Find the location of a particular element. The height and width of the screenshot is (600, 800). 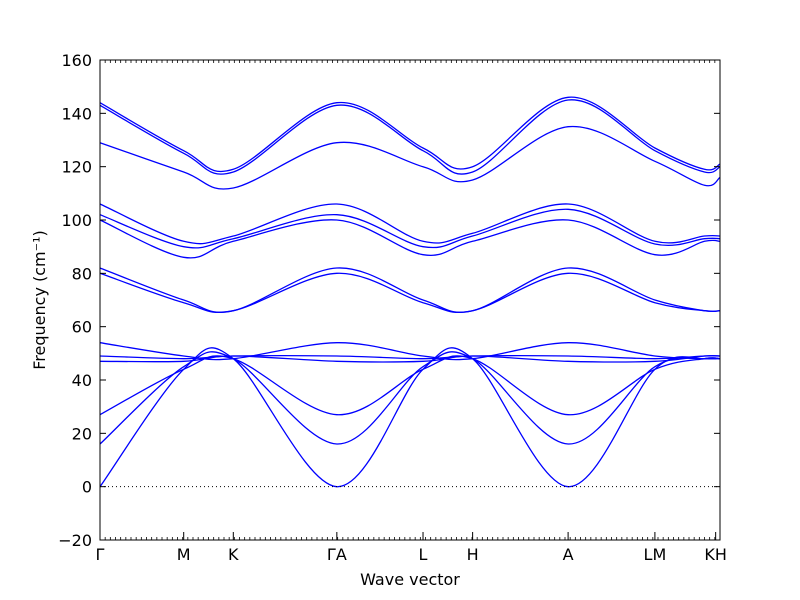

x-tick-label: A is located at coordinates (568, 554).